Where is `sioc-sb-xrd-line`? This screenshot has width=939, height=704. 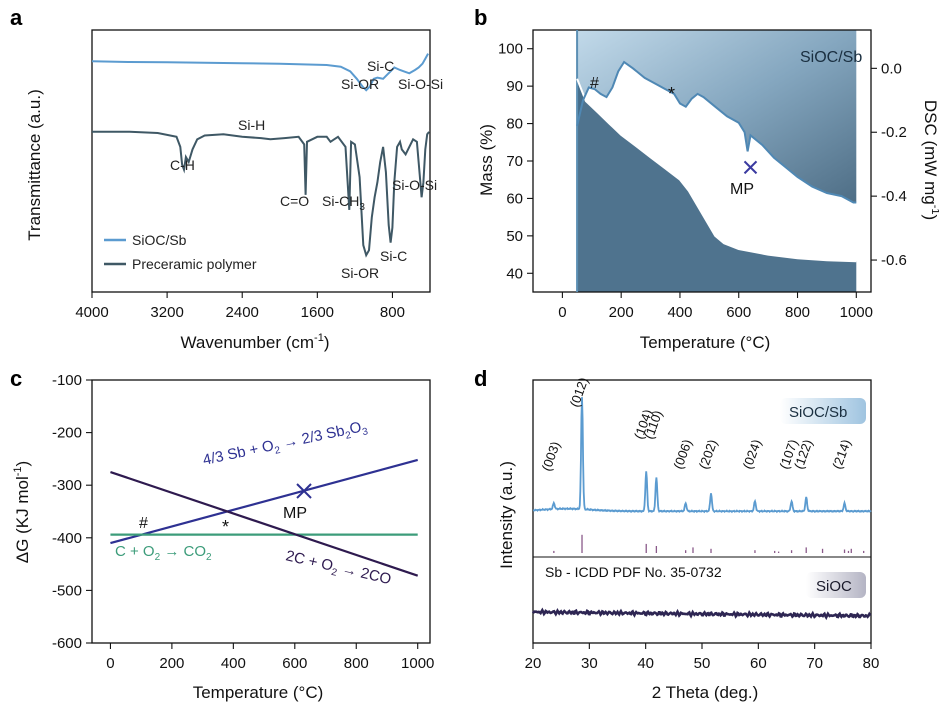
sioc-sb-xrd-line is located at coordinates (702, 455).